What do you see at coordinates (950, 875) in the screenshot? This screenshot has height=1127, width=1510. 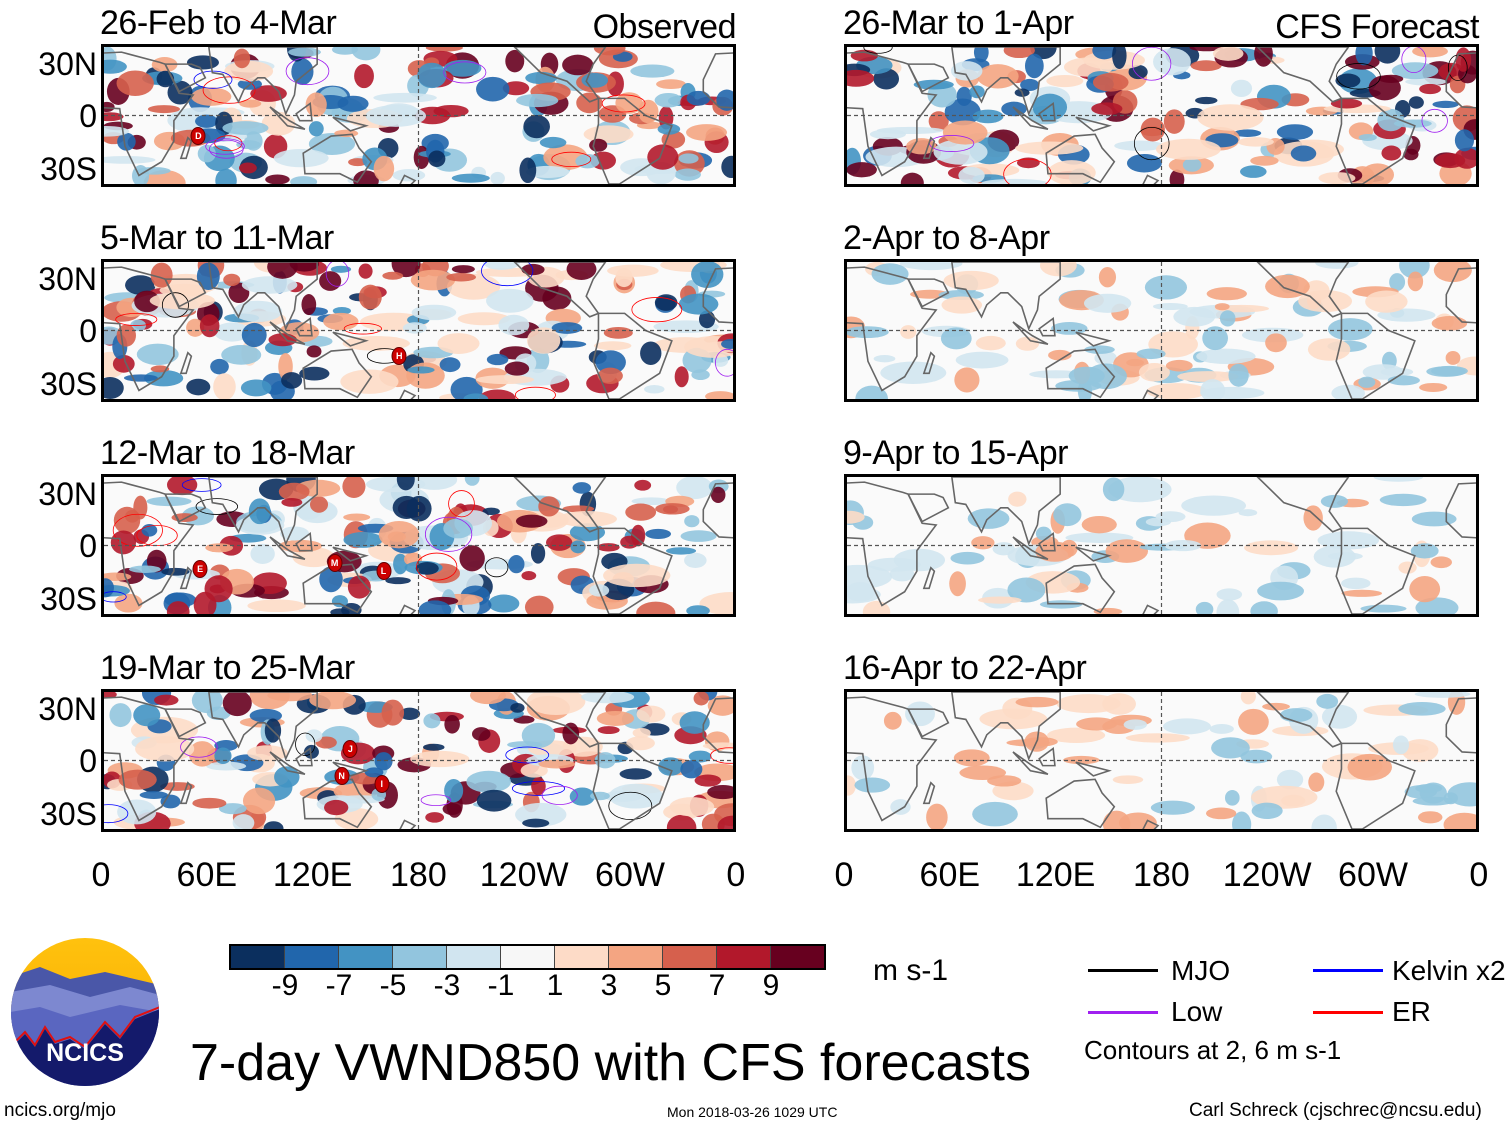 I see `longitude-label: 60E` at bounding box center [950, 875].